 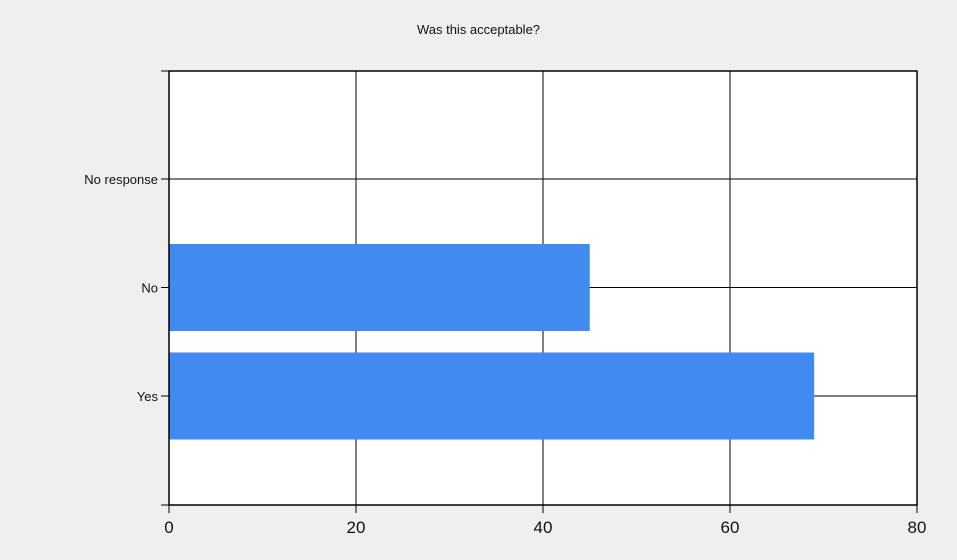 I want to click on bar-yes, so click(x=492, y=396).